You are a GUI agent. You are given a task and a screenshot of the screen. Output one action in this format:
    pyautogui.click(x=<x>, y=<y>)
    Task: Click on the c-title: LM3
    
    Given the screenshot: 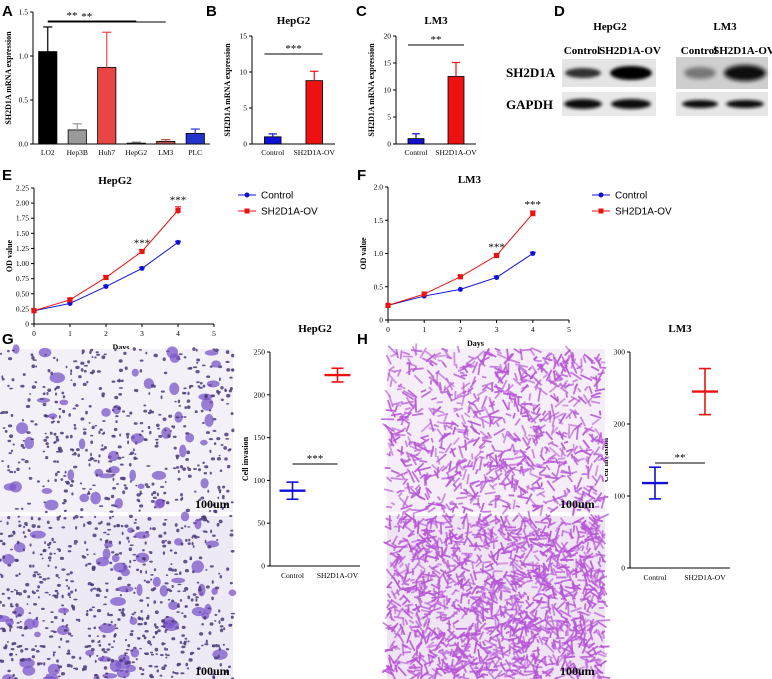 What is the action you would take?
    pyautogui.click(x=436, y=21)
    